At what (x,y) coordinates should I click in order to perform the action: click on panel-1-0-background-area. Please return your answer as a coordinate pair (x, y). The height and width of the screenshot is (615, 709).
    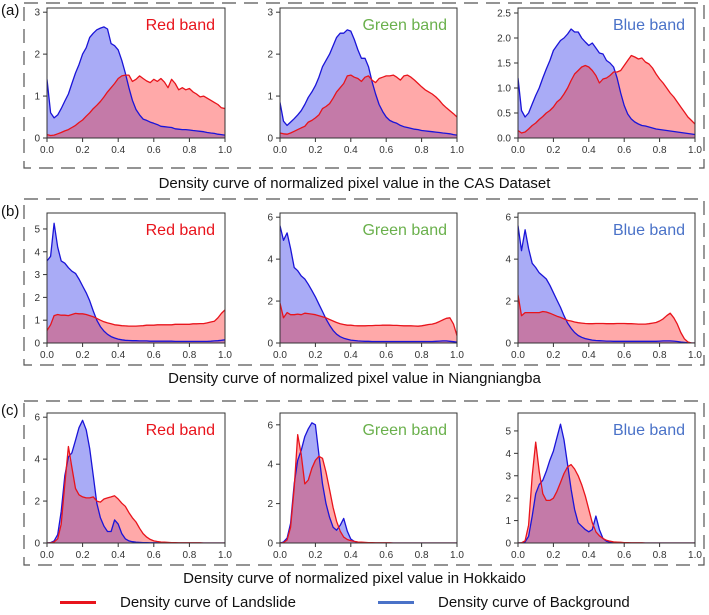
    Looking at the image, I should click on (136, 283).